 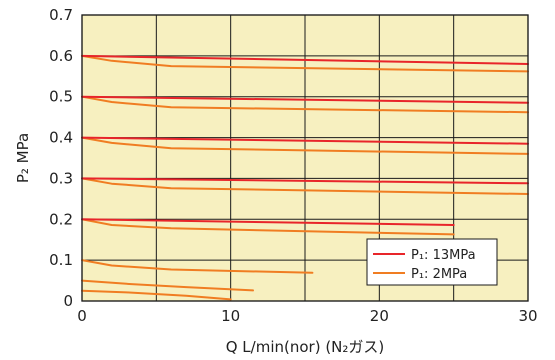 What do you see at coordinates (23, 158) in the screenshot?
I see `y-axis-label: P₂ MPa` at bounding box center [23, 158].